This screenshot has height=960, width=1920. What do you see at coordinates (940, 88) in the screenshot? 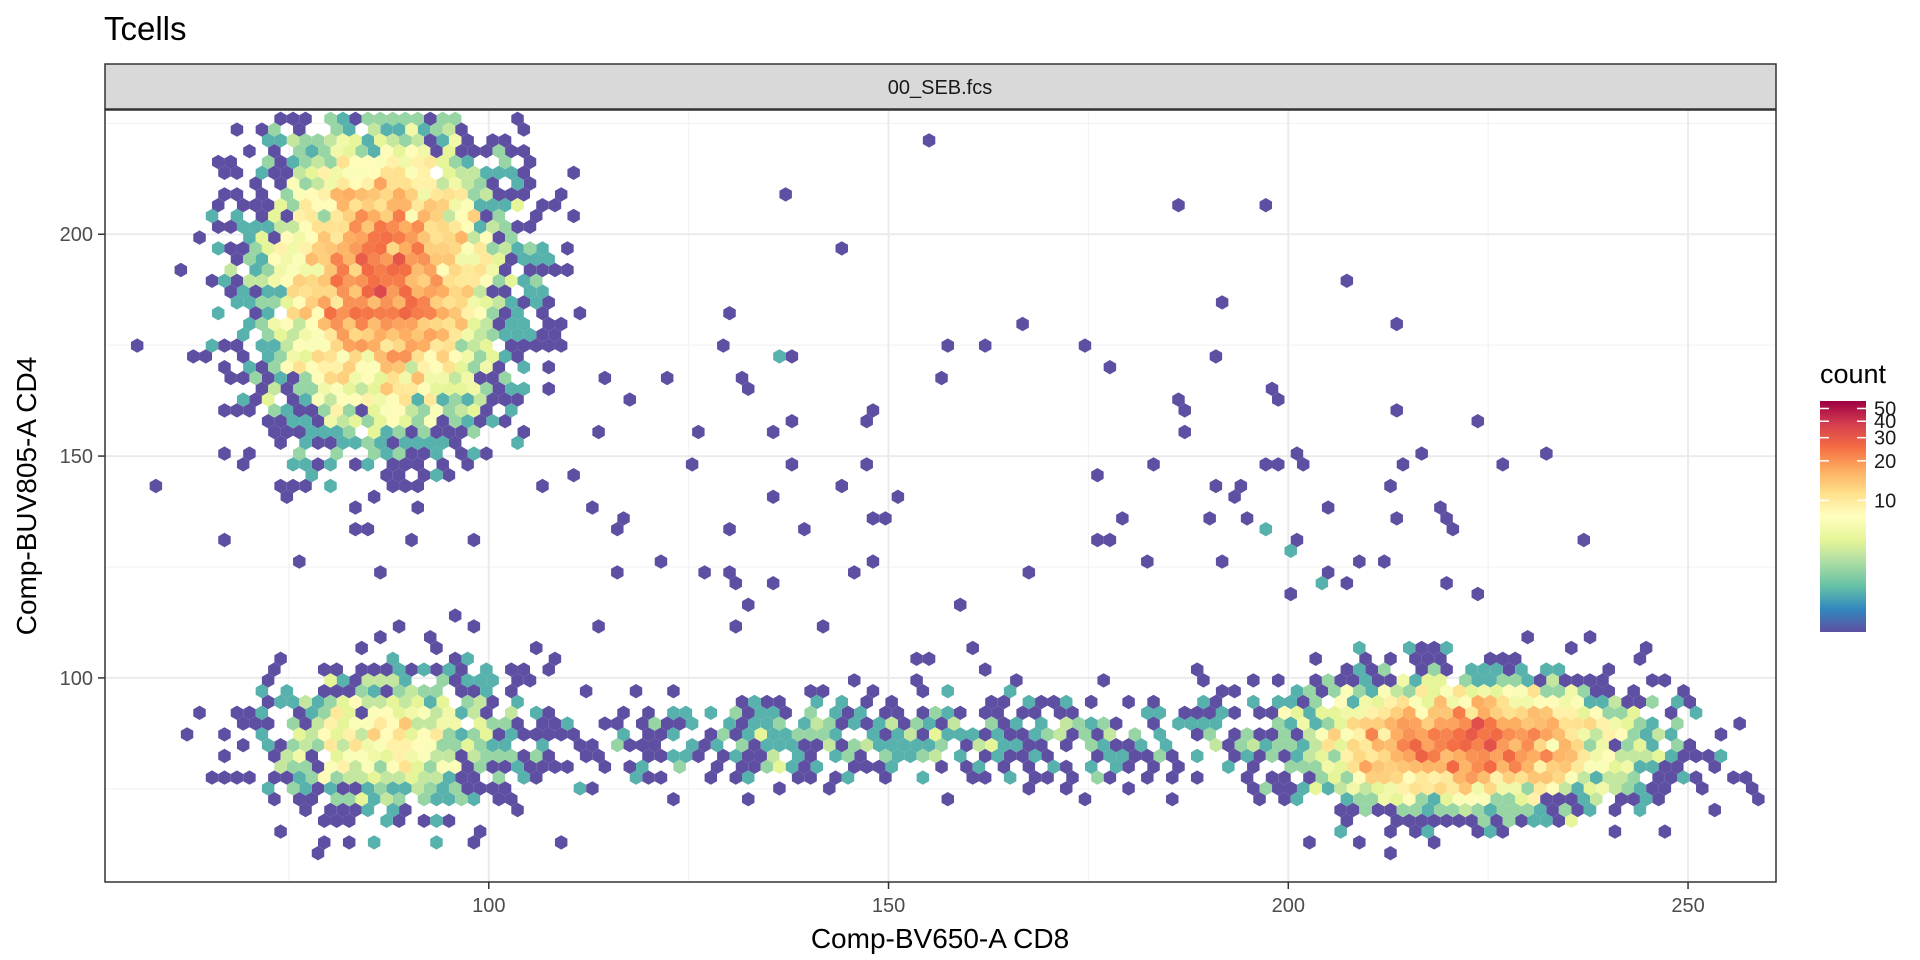
I see `facet-strip-label: 00_SEB.fcs` at bounding box center [940, 88].